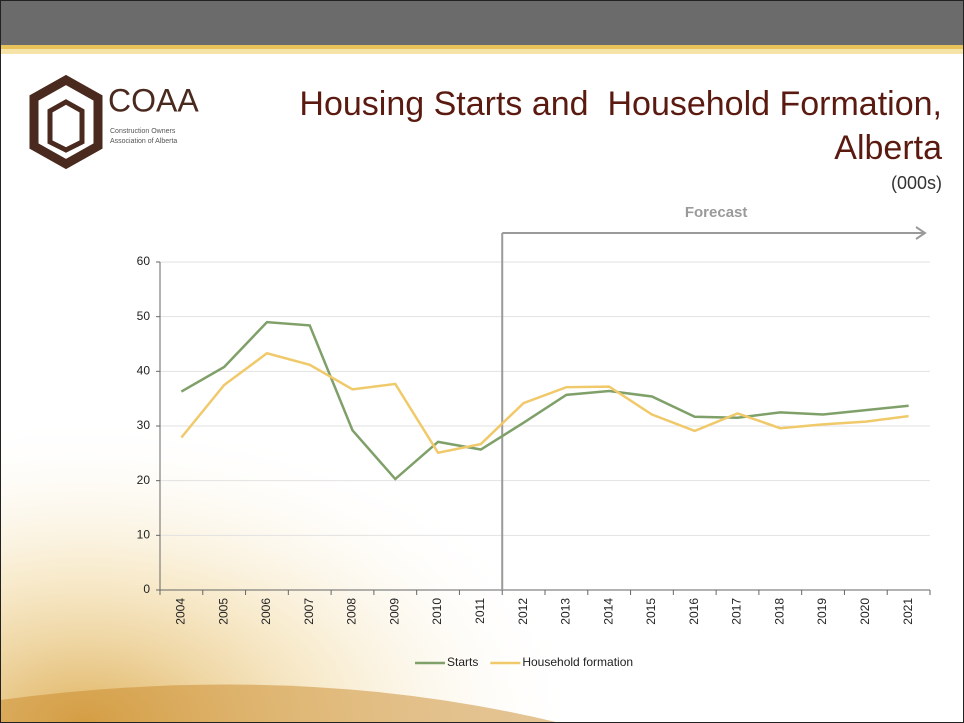 The width and height of the screenshot is (964, 723). Describe the element at coordinates (223, 611) in the screenshot. I see `x-tick-label: 2005` at that location.